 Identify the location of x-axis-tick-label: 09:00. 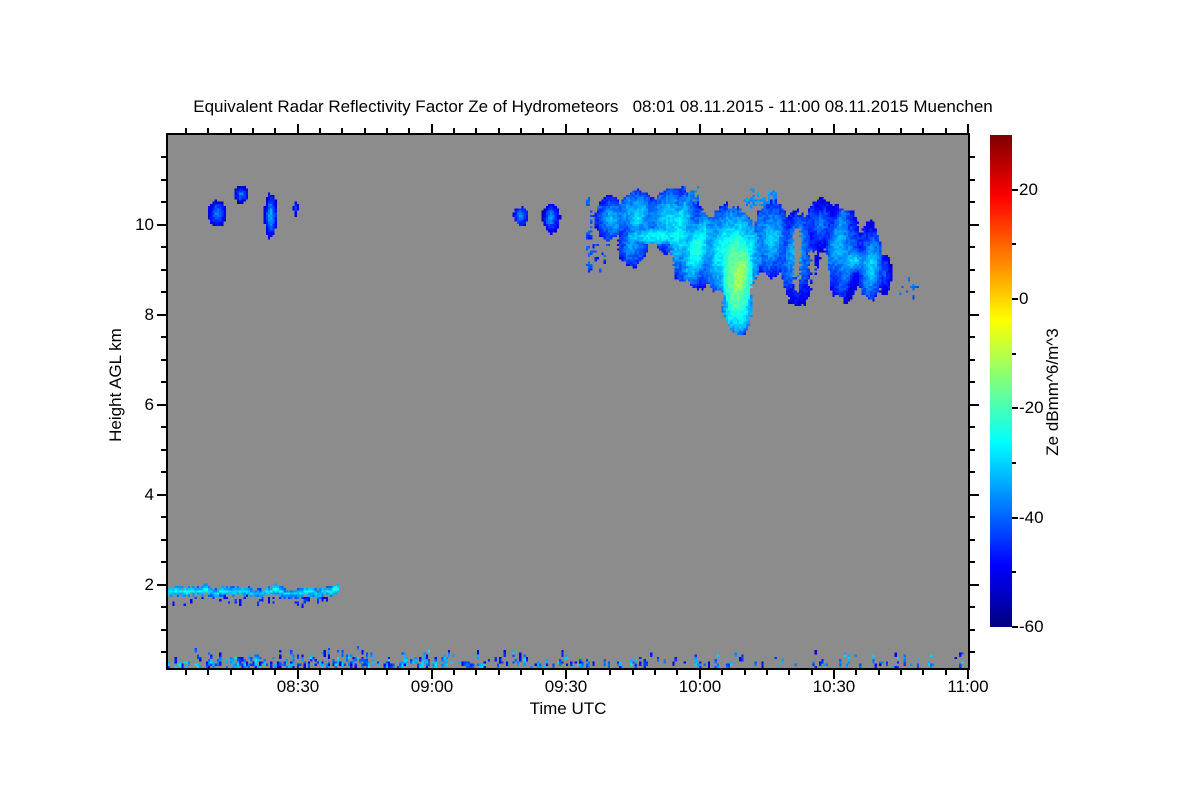
(432, 686).